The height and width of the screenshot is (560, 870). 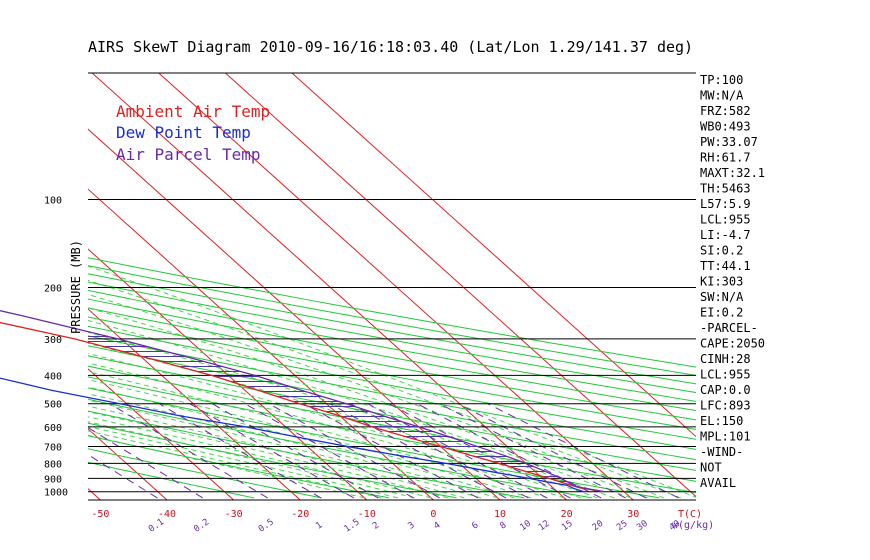 What do you see at coordinates (367, 514) in the screenshot?
I see `bottom-temp-tick-label: -10` at bounding box center [367, 514].